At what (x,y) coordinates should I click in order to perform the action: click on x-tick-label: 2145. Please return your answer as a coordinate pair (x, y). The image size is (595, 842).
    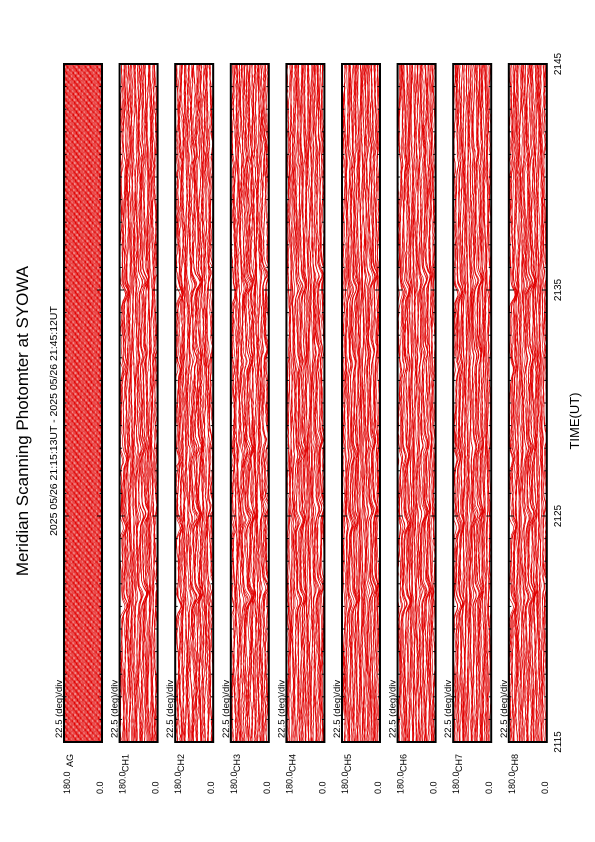
    Looking at the image, I should click on (558, 63).